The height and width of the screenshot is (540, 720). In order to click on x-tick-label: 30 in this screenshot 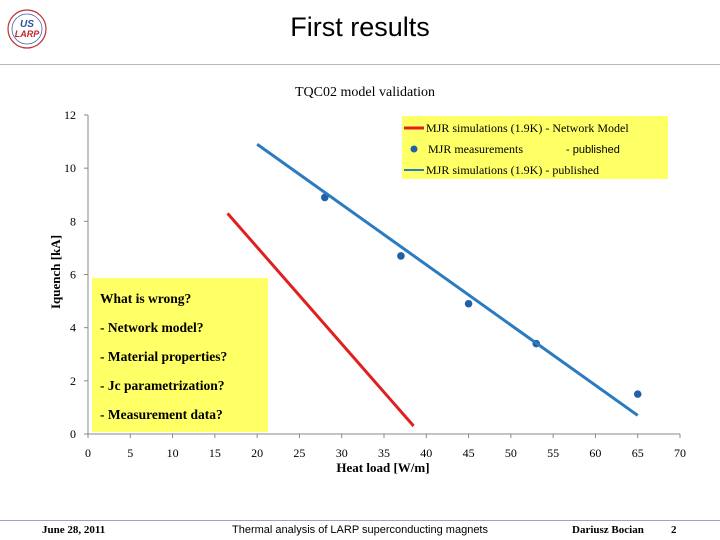, I will do `click(342, 453)`.